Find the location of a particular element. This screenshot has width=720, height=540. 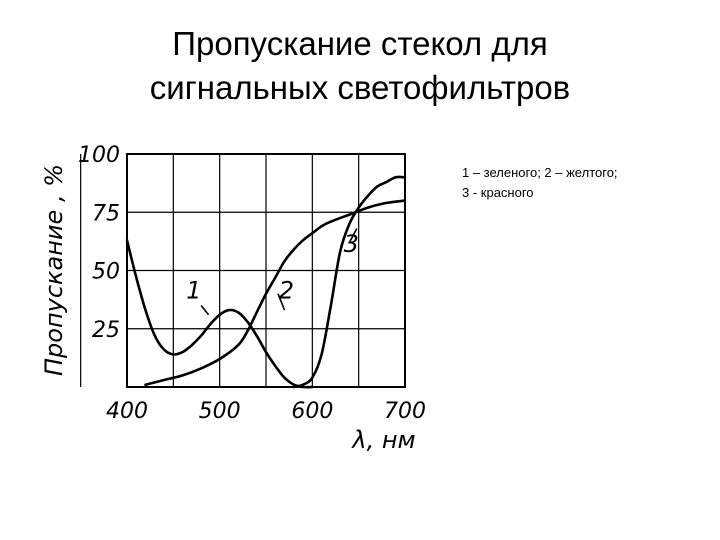

x-axis-label: λ, нм is located at coordinates (382, 440).